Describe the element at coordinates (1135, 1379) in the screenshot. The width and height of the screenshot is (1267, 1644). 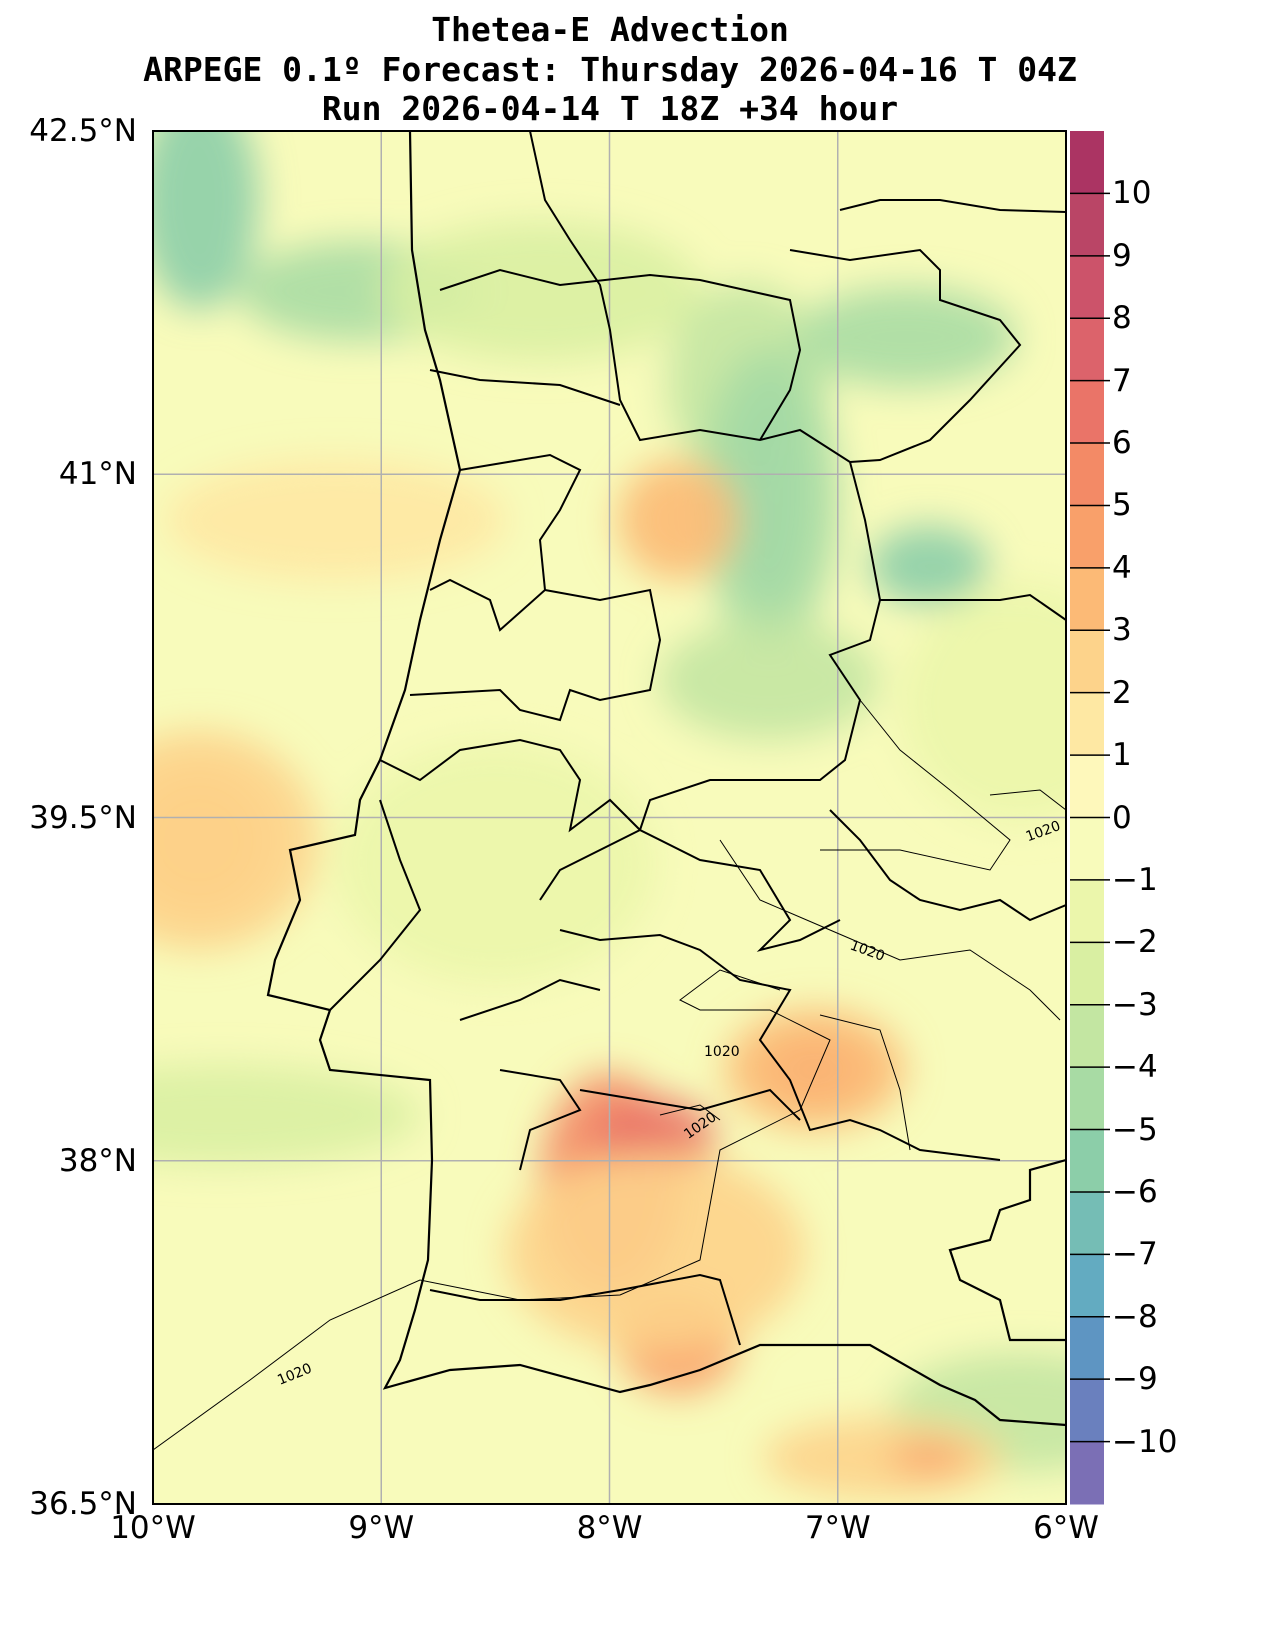
I see `colorbar-tick-label: −9` at that location.